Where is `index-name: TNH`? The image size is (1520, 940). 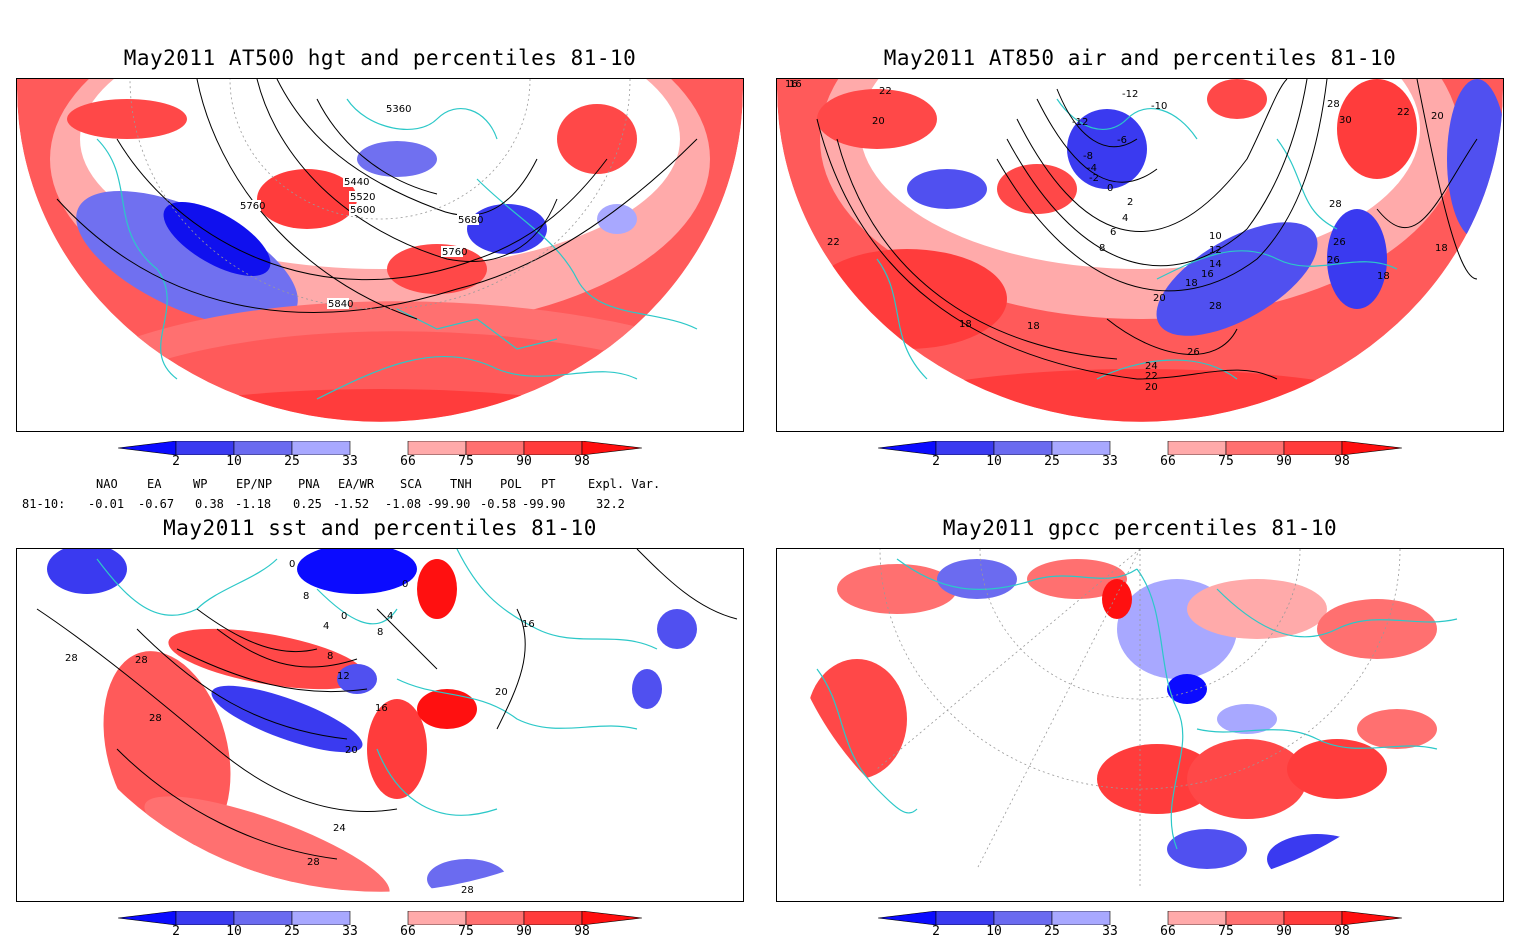
index-name: TNH is located at coordinates (461, 484).